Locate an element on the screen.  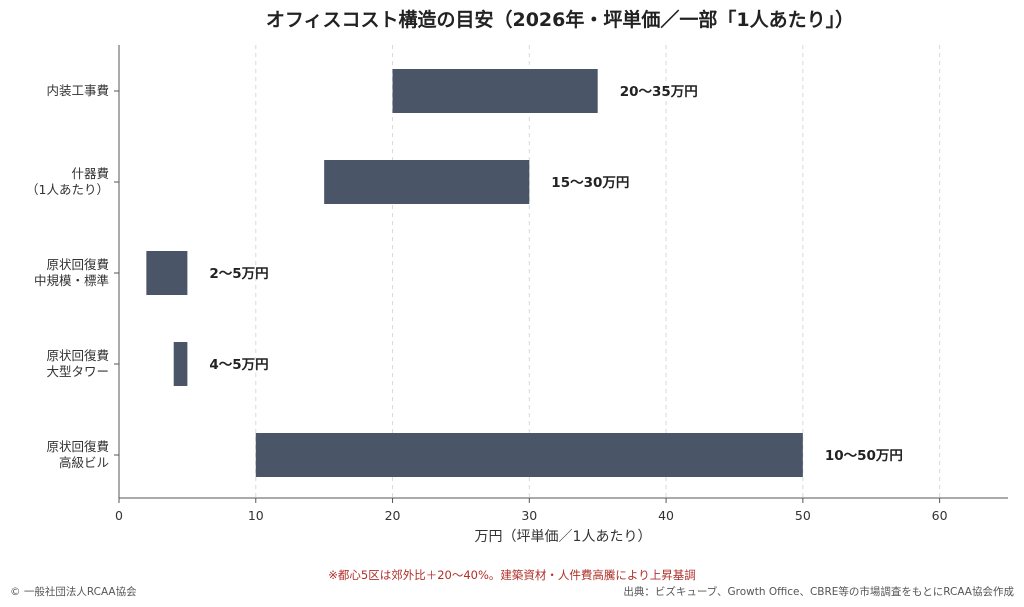
y-tick-label: （1人あたり） is located at coordinates (67, 189).